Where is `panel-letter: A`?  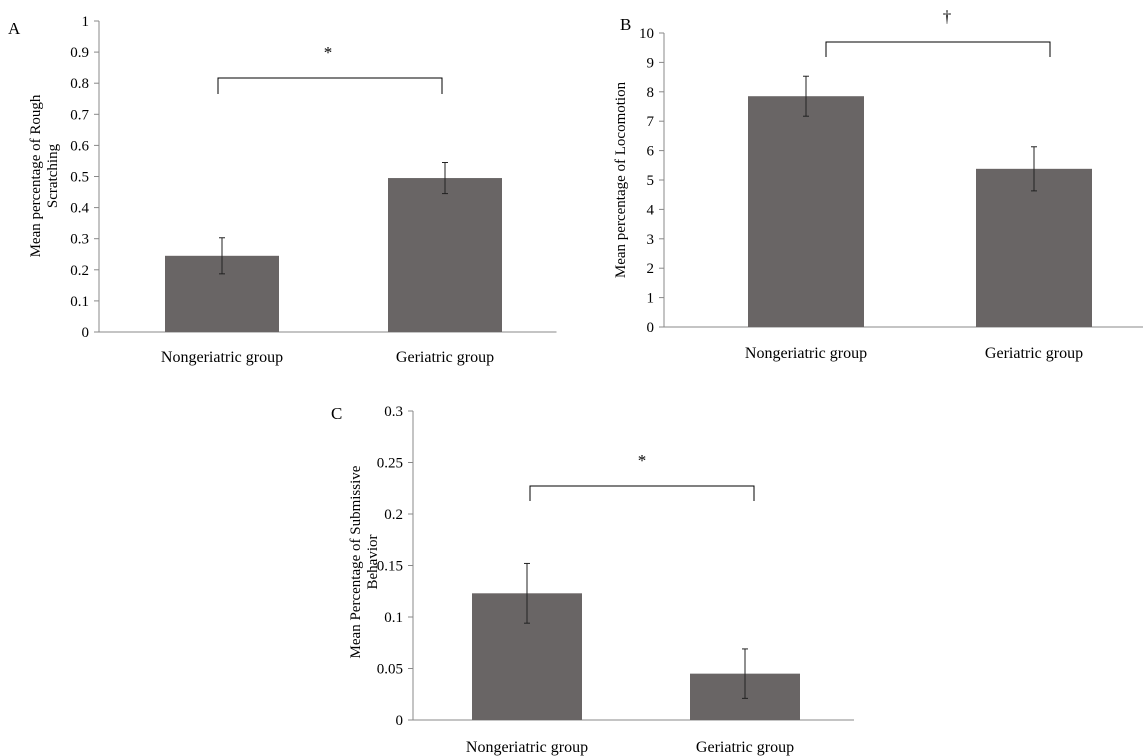 panel-letter: A is located at coordinates (14, 28).